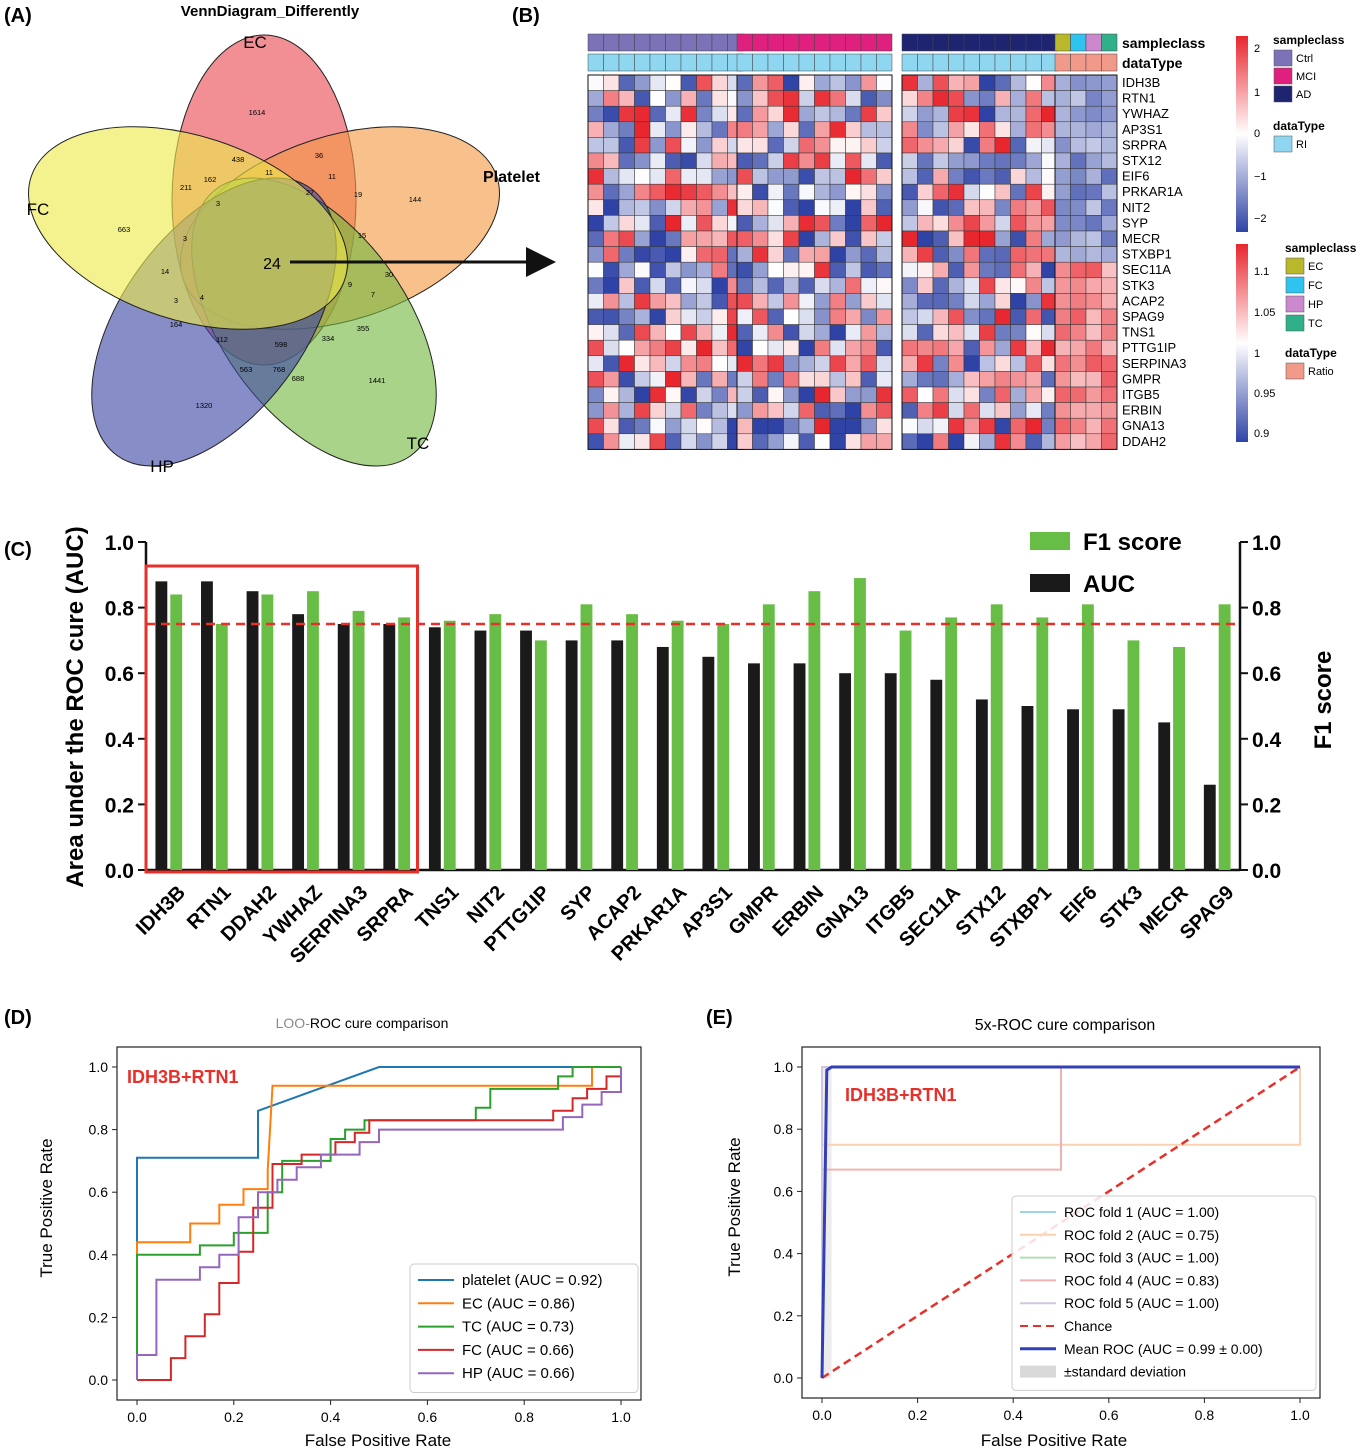 This screenshot has height=1452, width=1367. What do you see at coordinates (1163, 43) in the screenshot?
I see `heatmap-row-sampleclass: sampleclass` at bounding box center [1163, 43].